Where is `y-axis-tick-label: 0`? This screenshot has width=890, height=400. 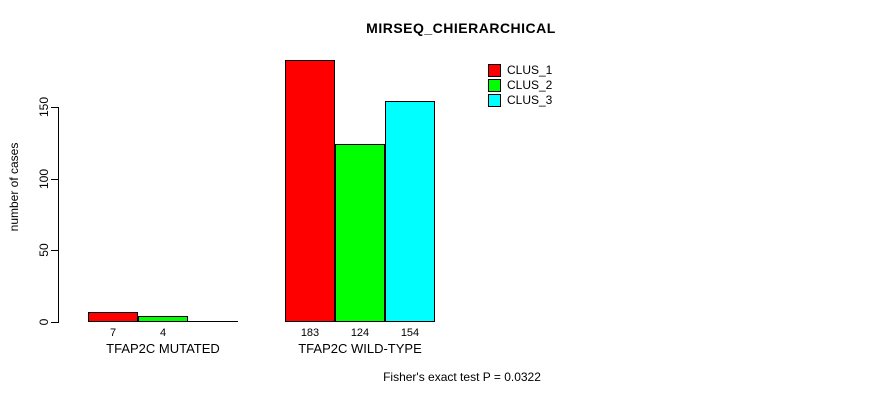
y-axis-tick-label: 0 is located at coordinates (44, 322).